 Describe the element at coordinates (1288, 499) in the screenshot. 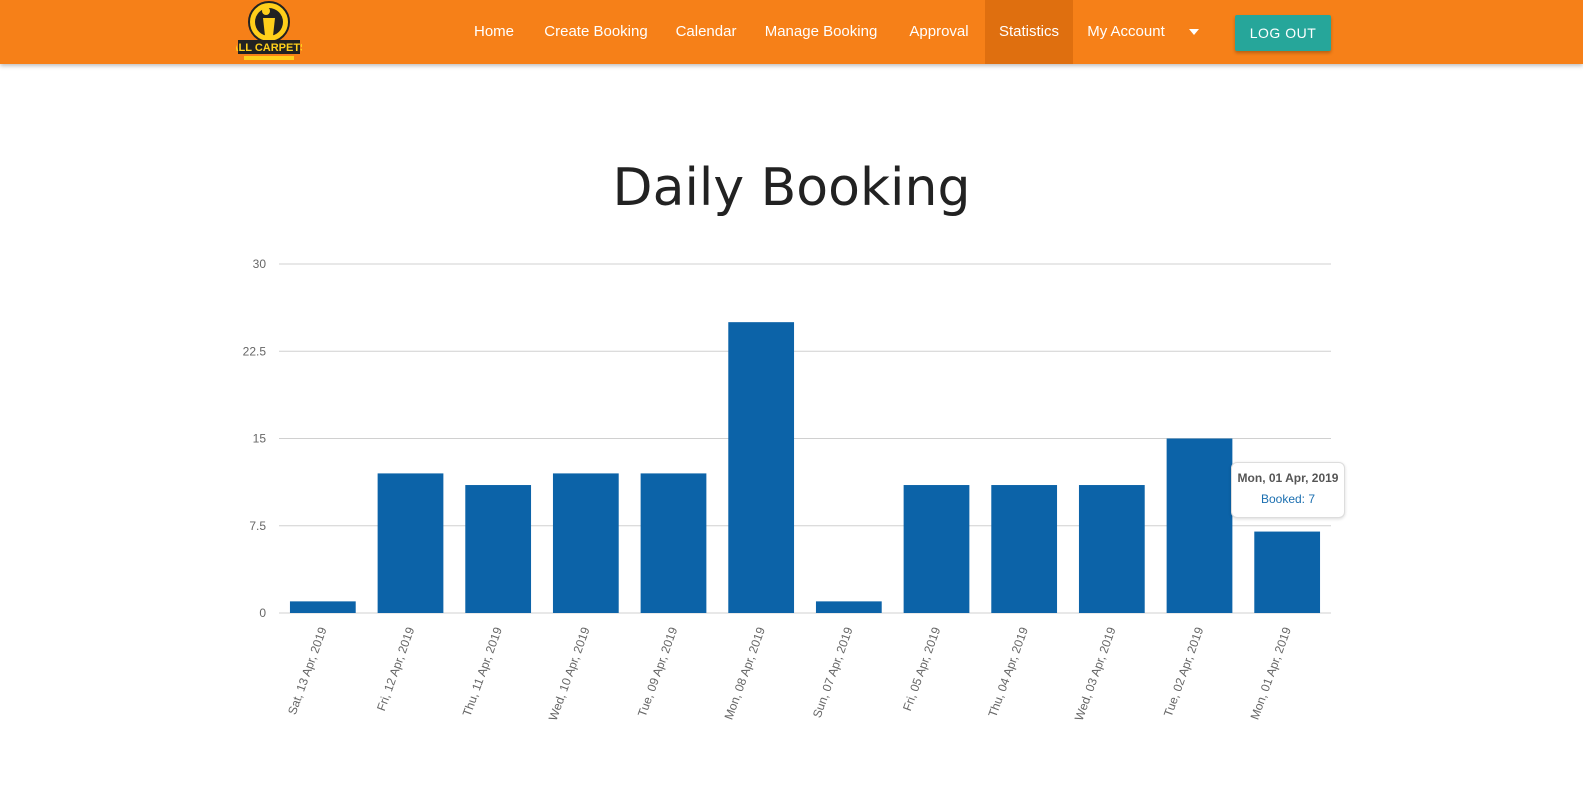

I see `tooltip-value: Booked: 7` at that location.